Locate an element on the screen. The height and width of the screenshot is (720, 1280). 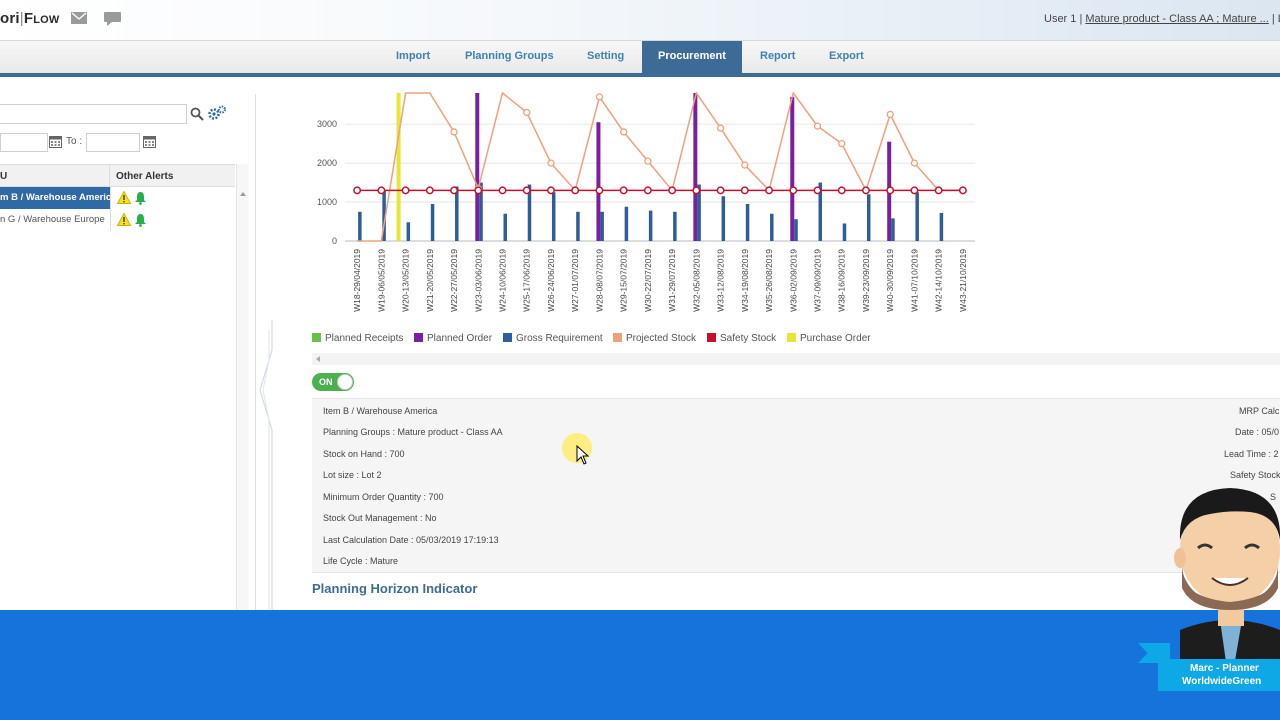
x-tick-label: W35-26/08/2019 is located at coordinates (769, 280).